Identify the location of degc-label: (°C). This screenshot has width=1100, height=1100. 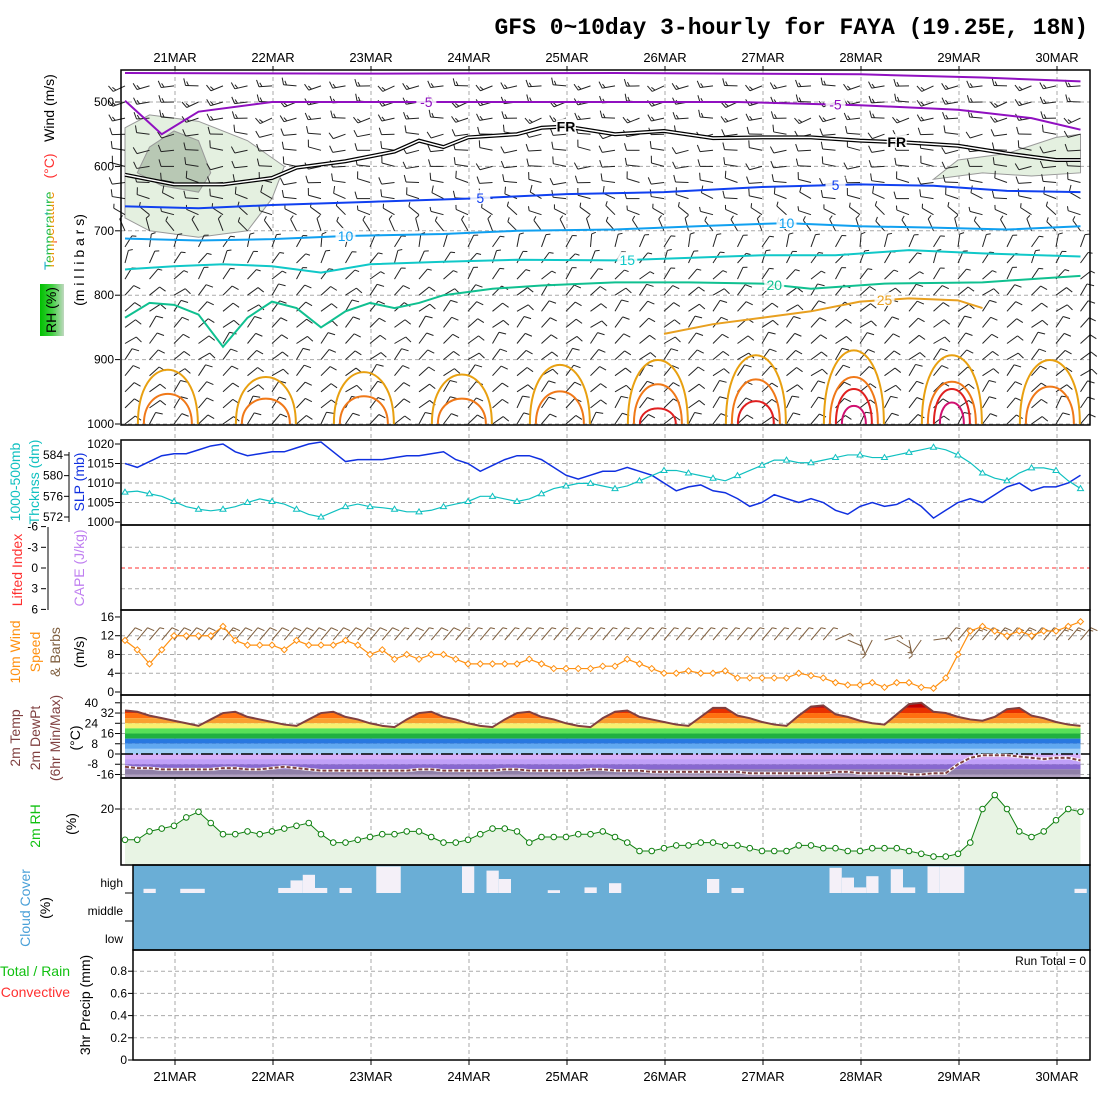
(49, 165).